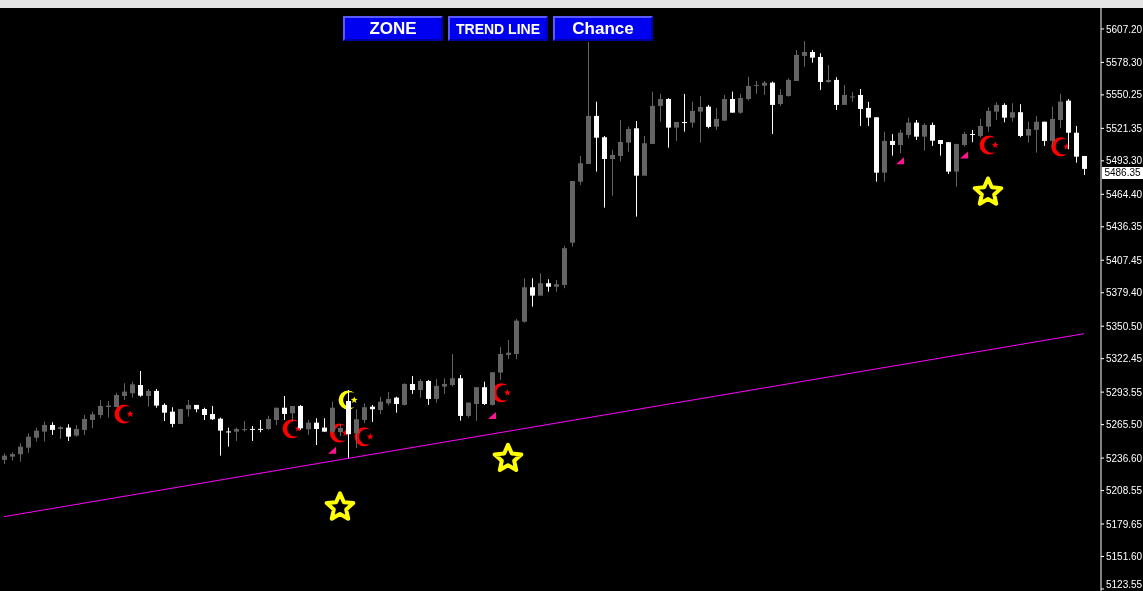 The height and width of the screenshot is (591, 1143). I want to click on annotation: Chance, so click(603, 28).